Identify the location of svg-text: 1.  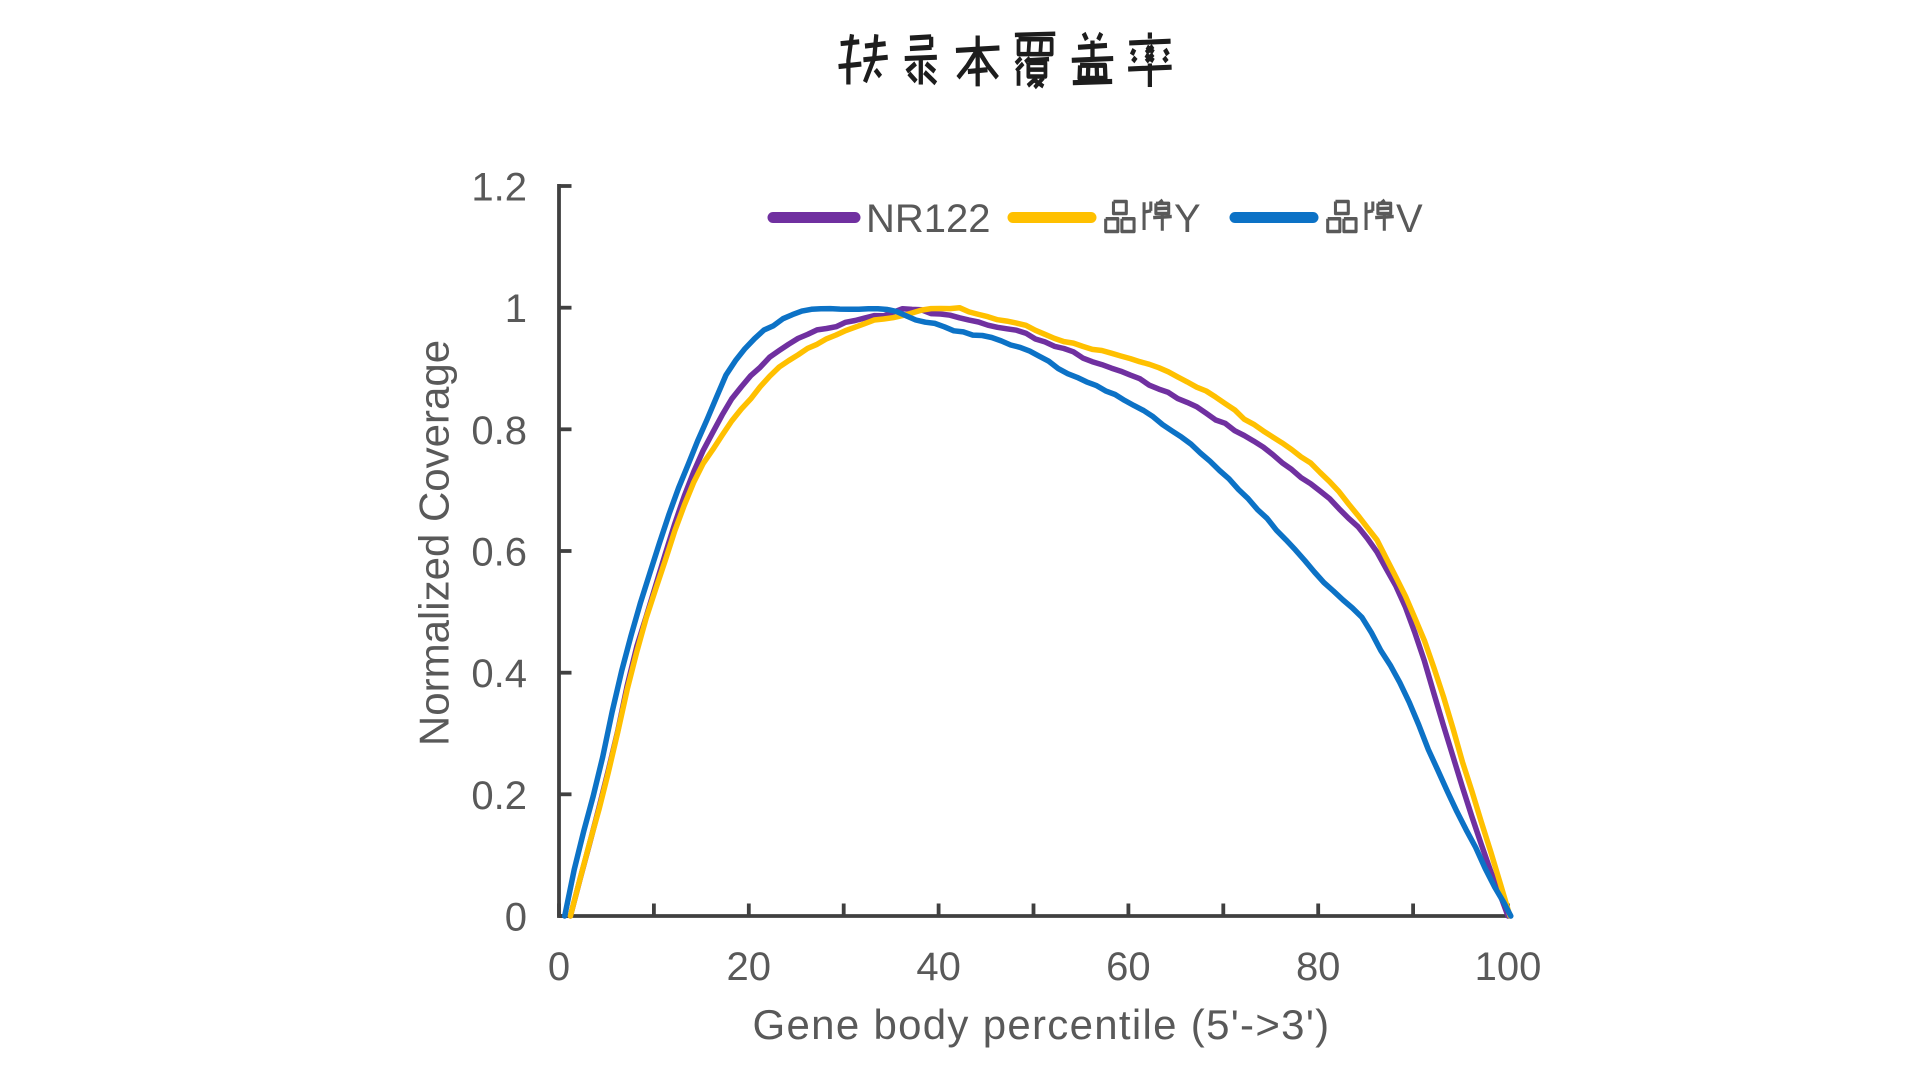
(516, 309).